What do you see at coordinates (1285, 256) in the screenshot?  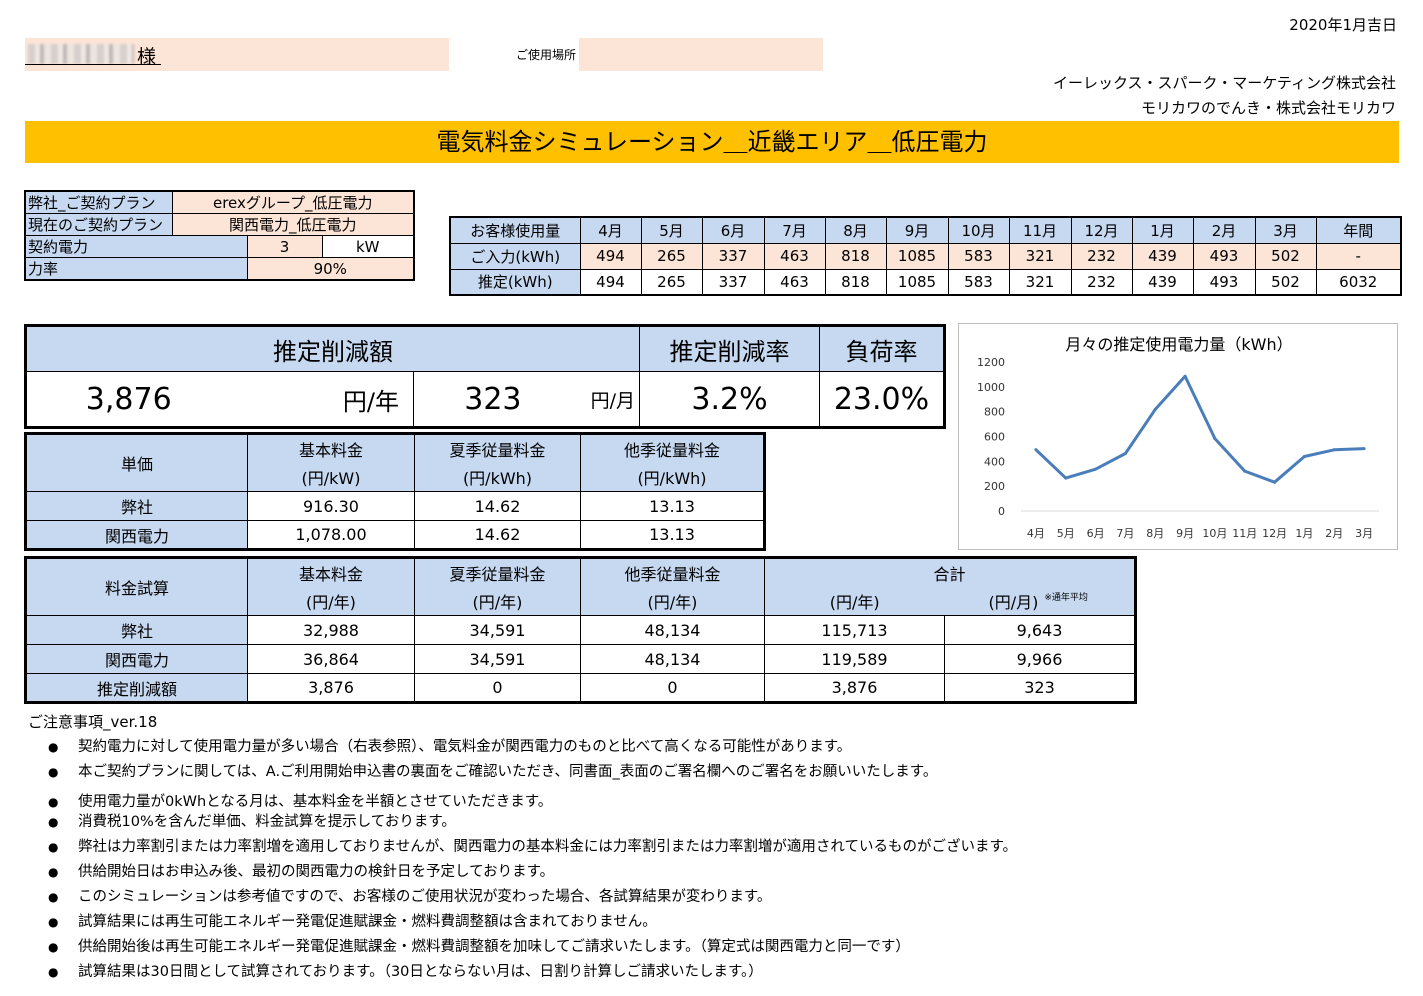 I see `usage-input-cell: 502` at bounding box center [1285, 256].